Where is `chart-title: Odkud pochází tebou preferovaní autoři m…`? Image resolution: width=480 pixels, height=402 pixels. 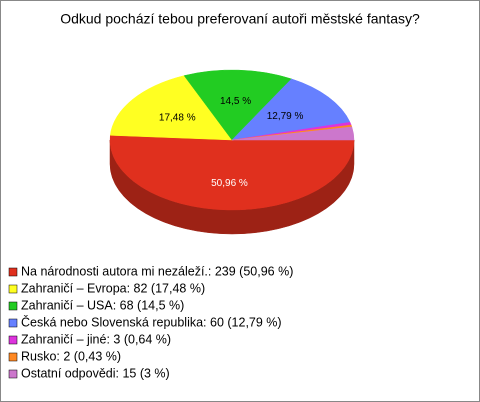
chart-title: Odkud pochází tebou preferovaní autoři m… is located at coordinates (240, 19).